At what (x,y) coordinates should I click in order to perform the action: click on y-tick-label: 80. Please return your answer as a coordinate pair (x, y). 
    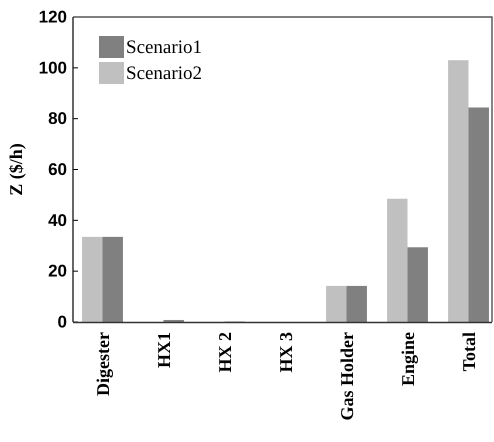
    Looking at the image, I should click on (57, 118).